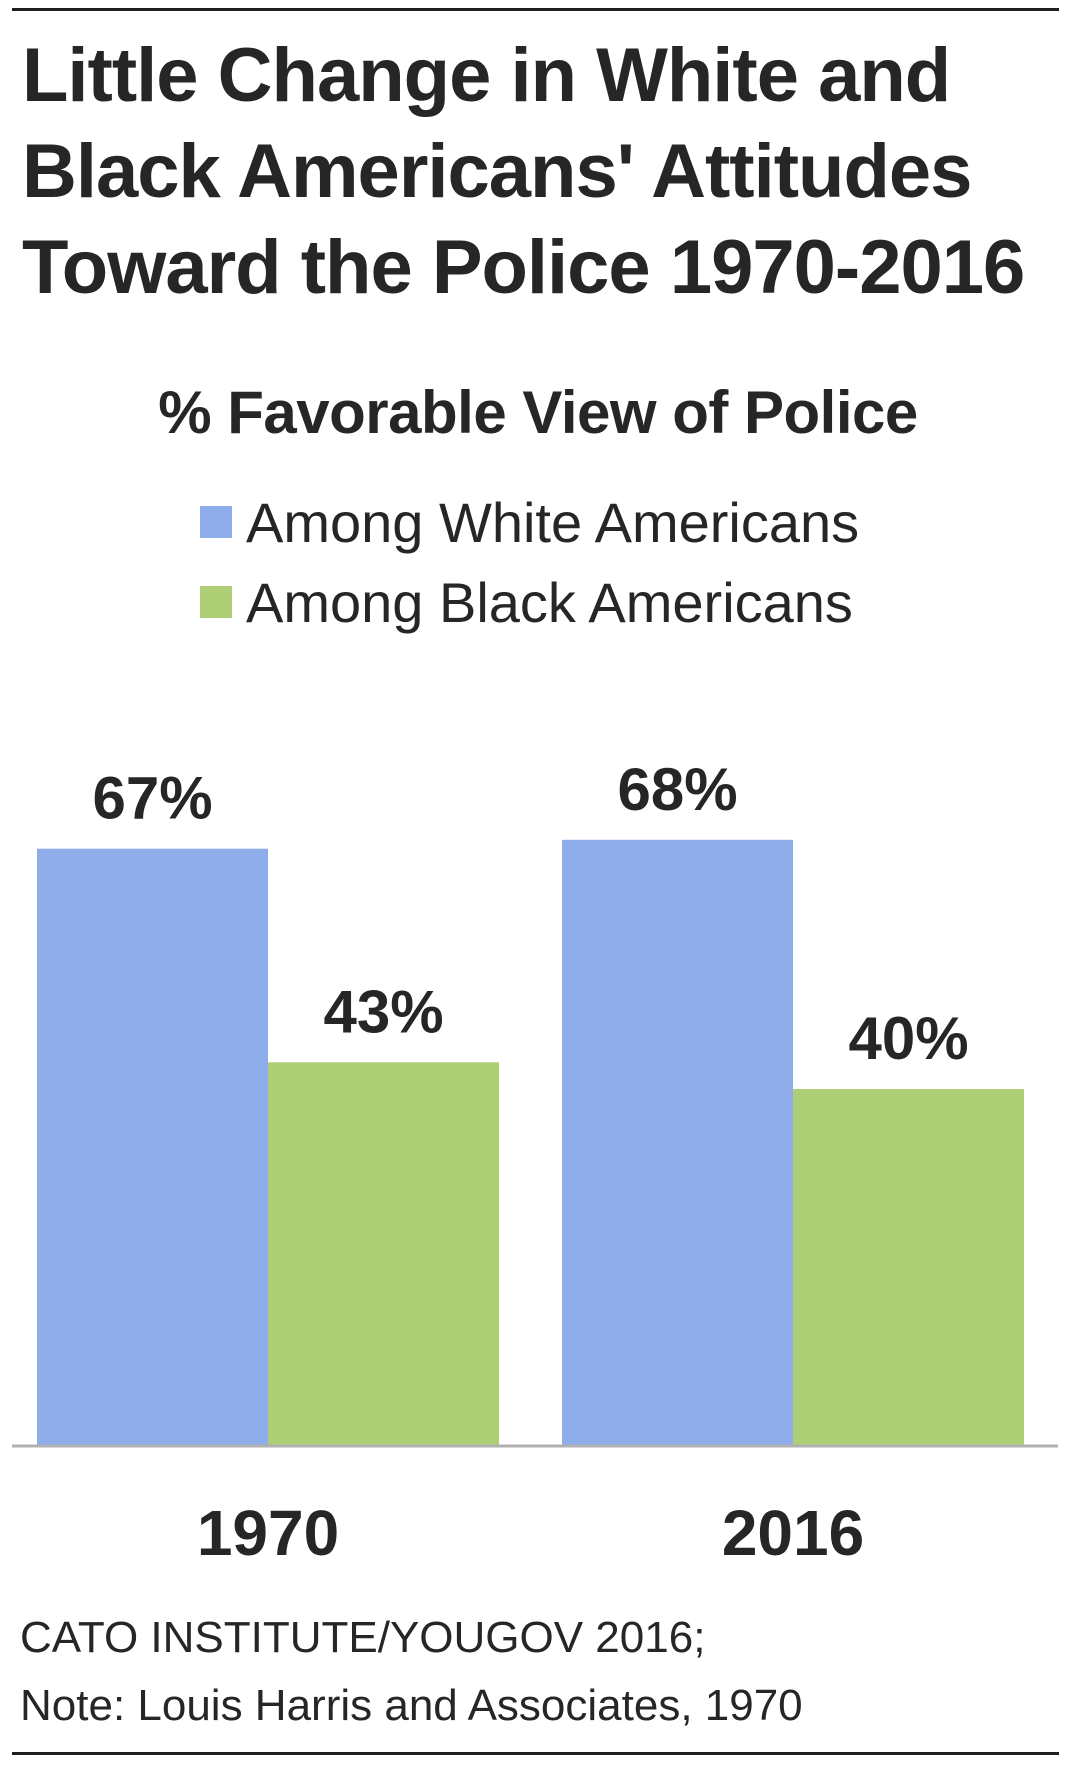  I want to click on legend-item-white: Among White Americans, so click(529, 522).